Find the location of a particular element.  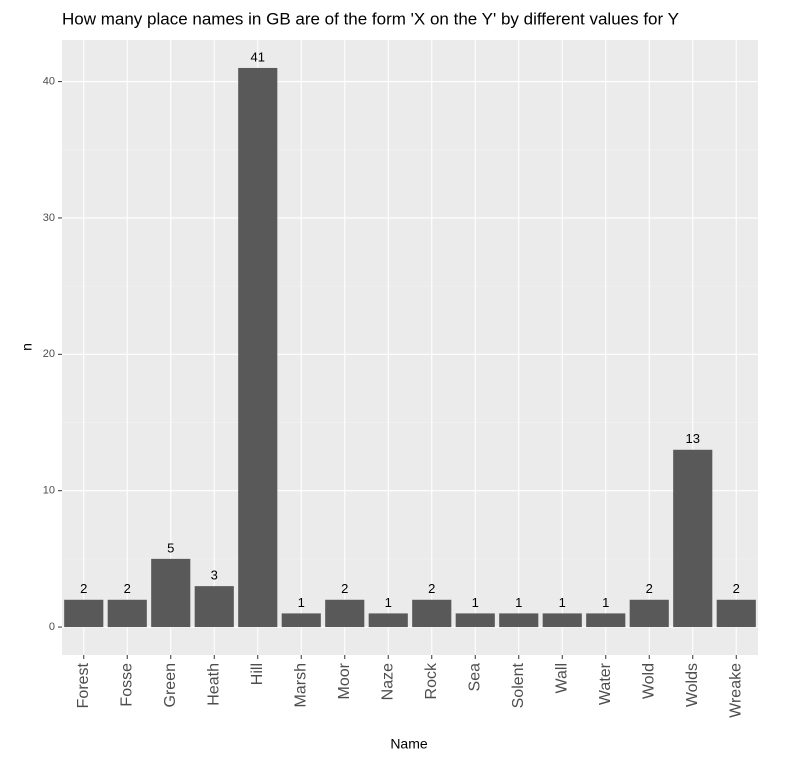

x-tick-label: Sea is located at coordinates (474, 677).